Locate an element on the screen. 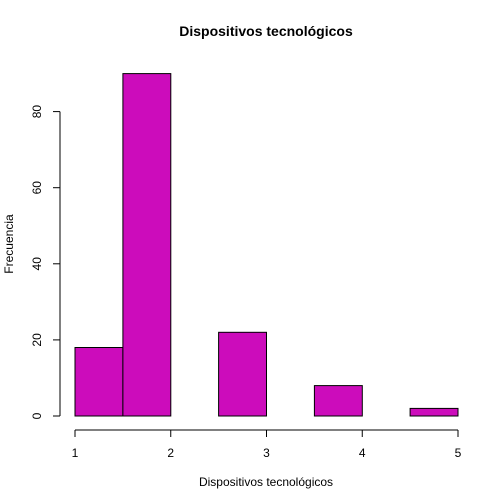 The image size is (504, 504). x-tick-label: 4 is located at coordinates (362, 453).